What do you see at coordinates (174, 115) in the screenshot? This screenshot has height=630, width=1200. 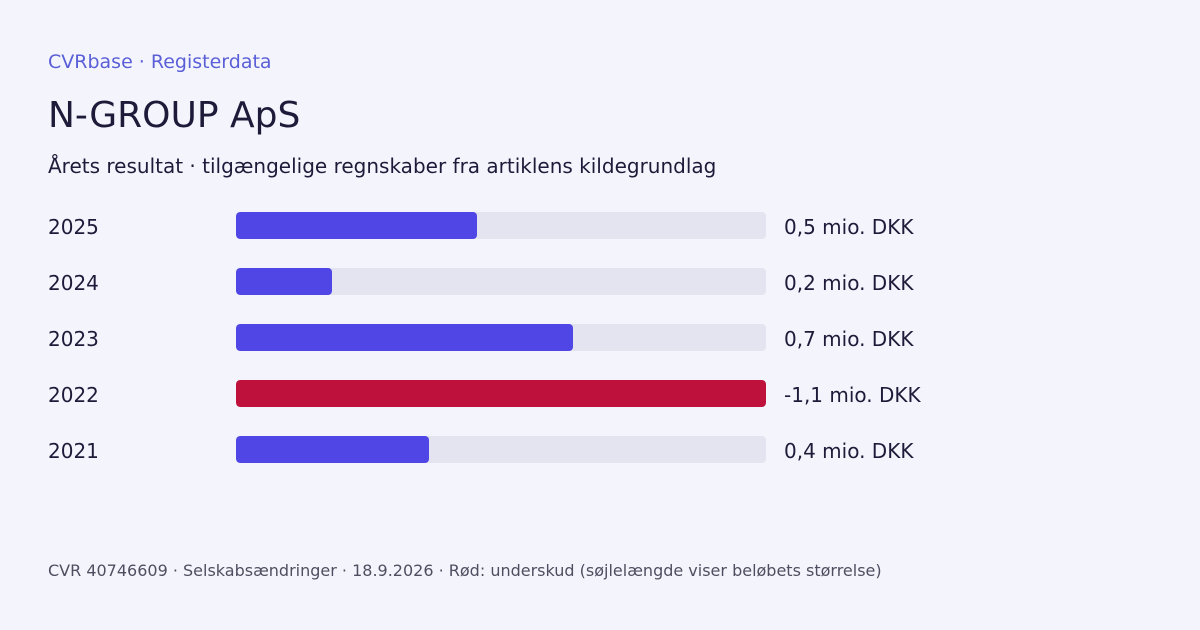 I see `page-title: N-GROUP ApS` at bounding box center [174, 115].